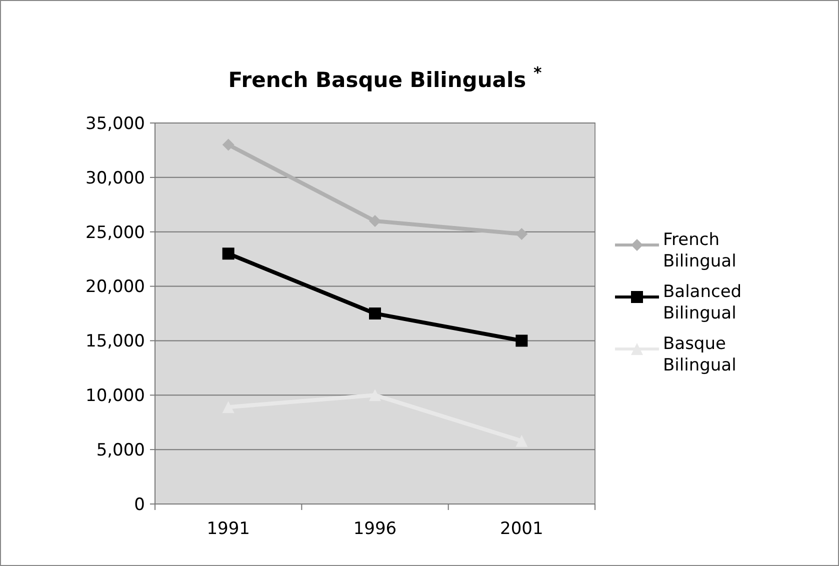 This screenshot has height=566, width=839. Describe the element at coordinates (115, 178) in the screenshot. I see `y-tick-label: 30,000` at that location.